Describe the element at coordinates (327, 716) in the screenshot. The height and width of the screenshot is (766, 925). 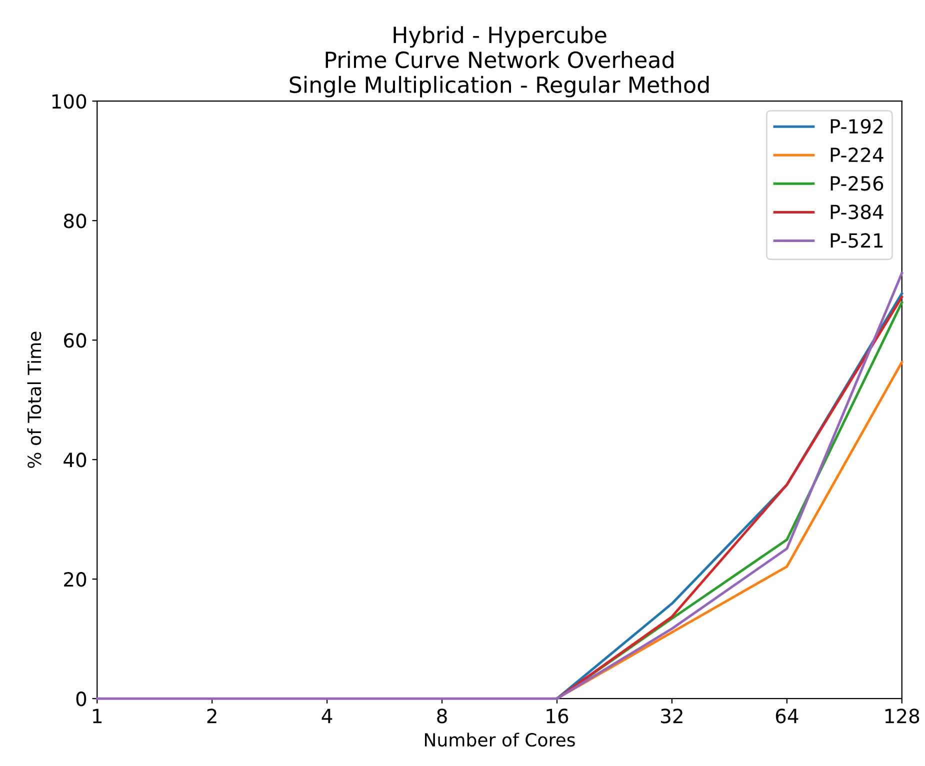
I see `x-tick-label: 4` at that location.